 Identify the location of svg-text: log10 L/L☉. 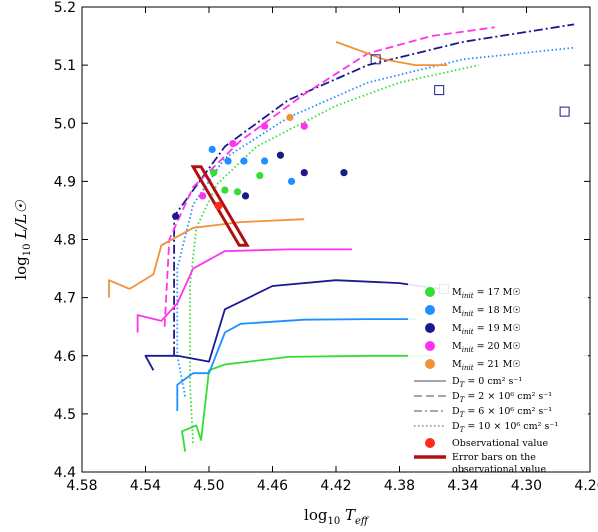
(22, 240).